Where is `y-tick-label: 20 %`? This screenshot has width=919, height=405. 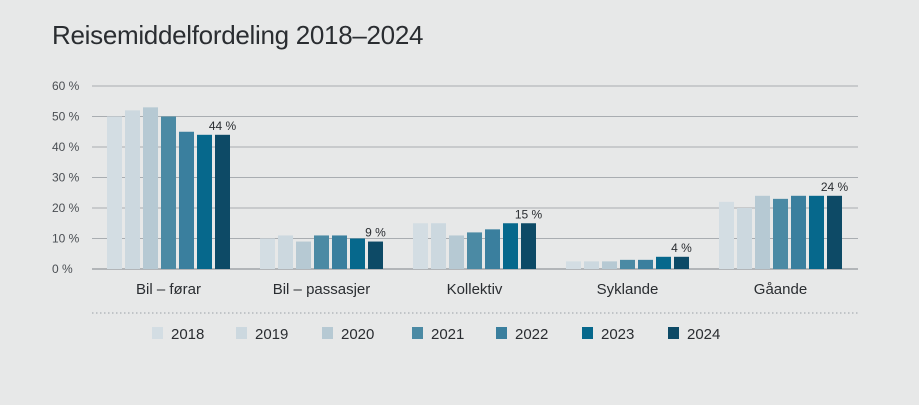 y-tick-label: 20 % is located at coordinates (66, 208).